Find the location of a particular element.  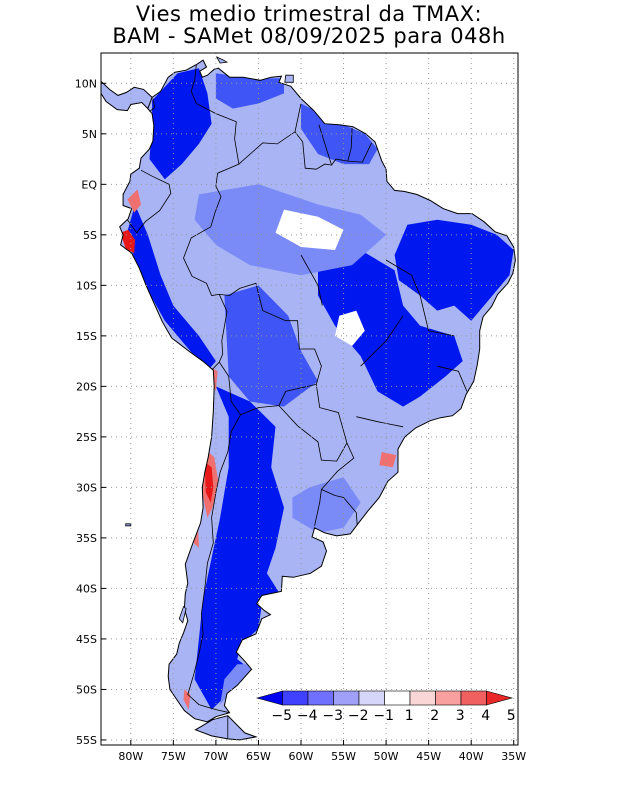

lon-tick-label: 45W is located at coordinates (428, 756).